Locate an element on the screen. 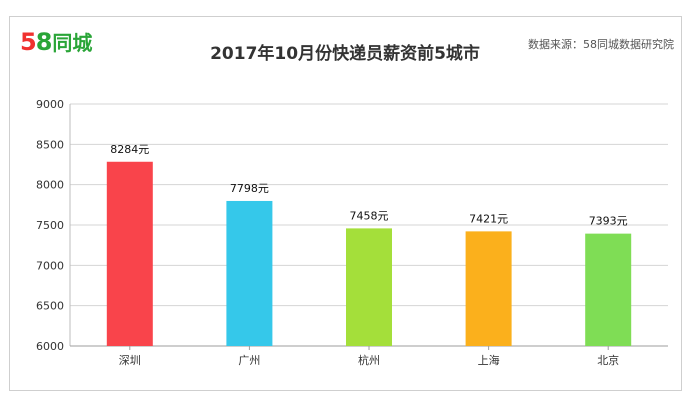  logo-58tongcheng: 58 同城 is located at coordinates (56, 42).